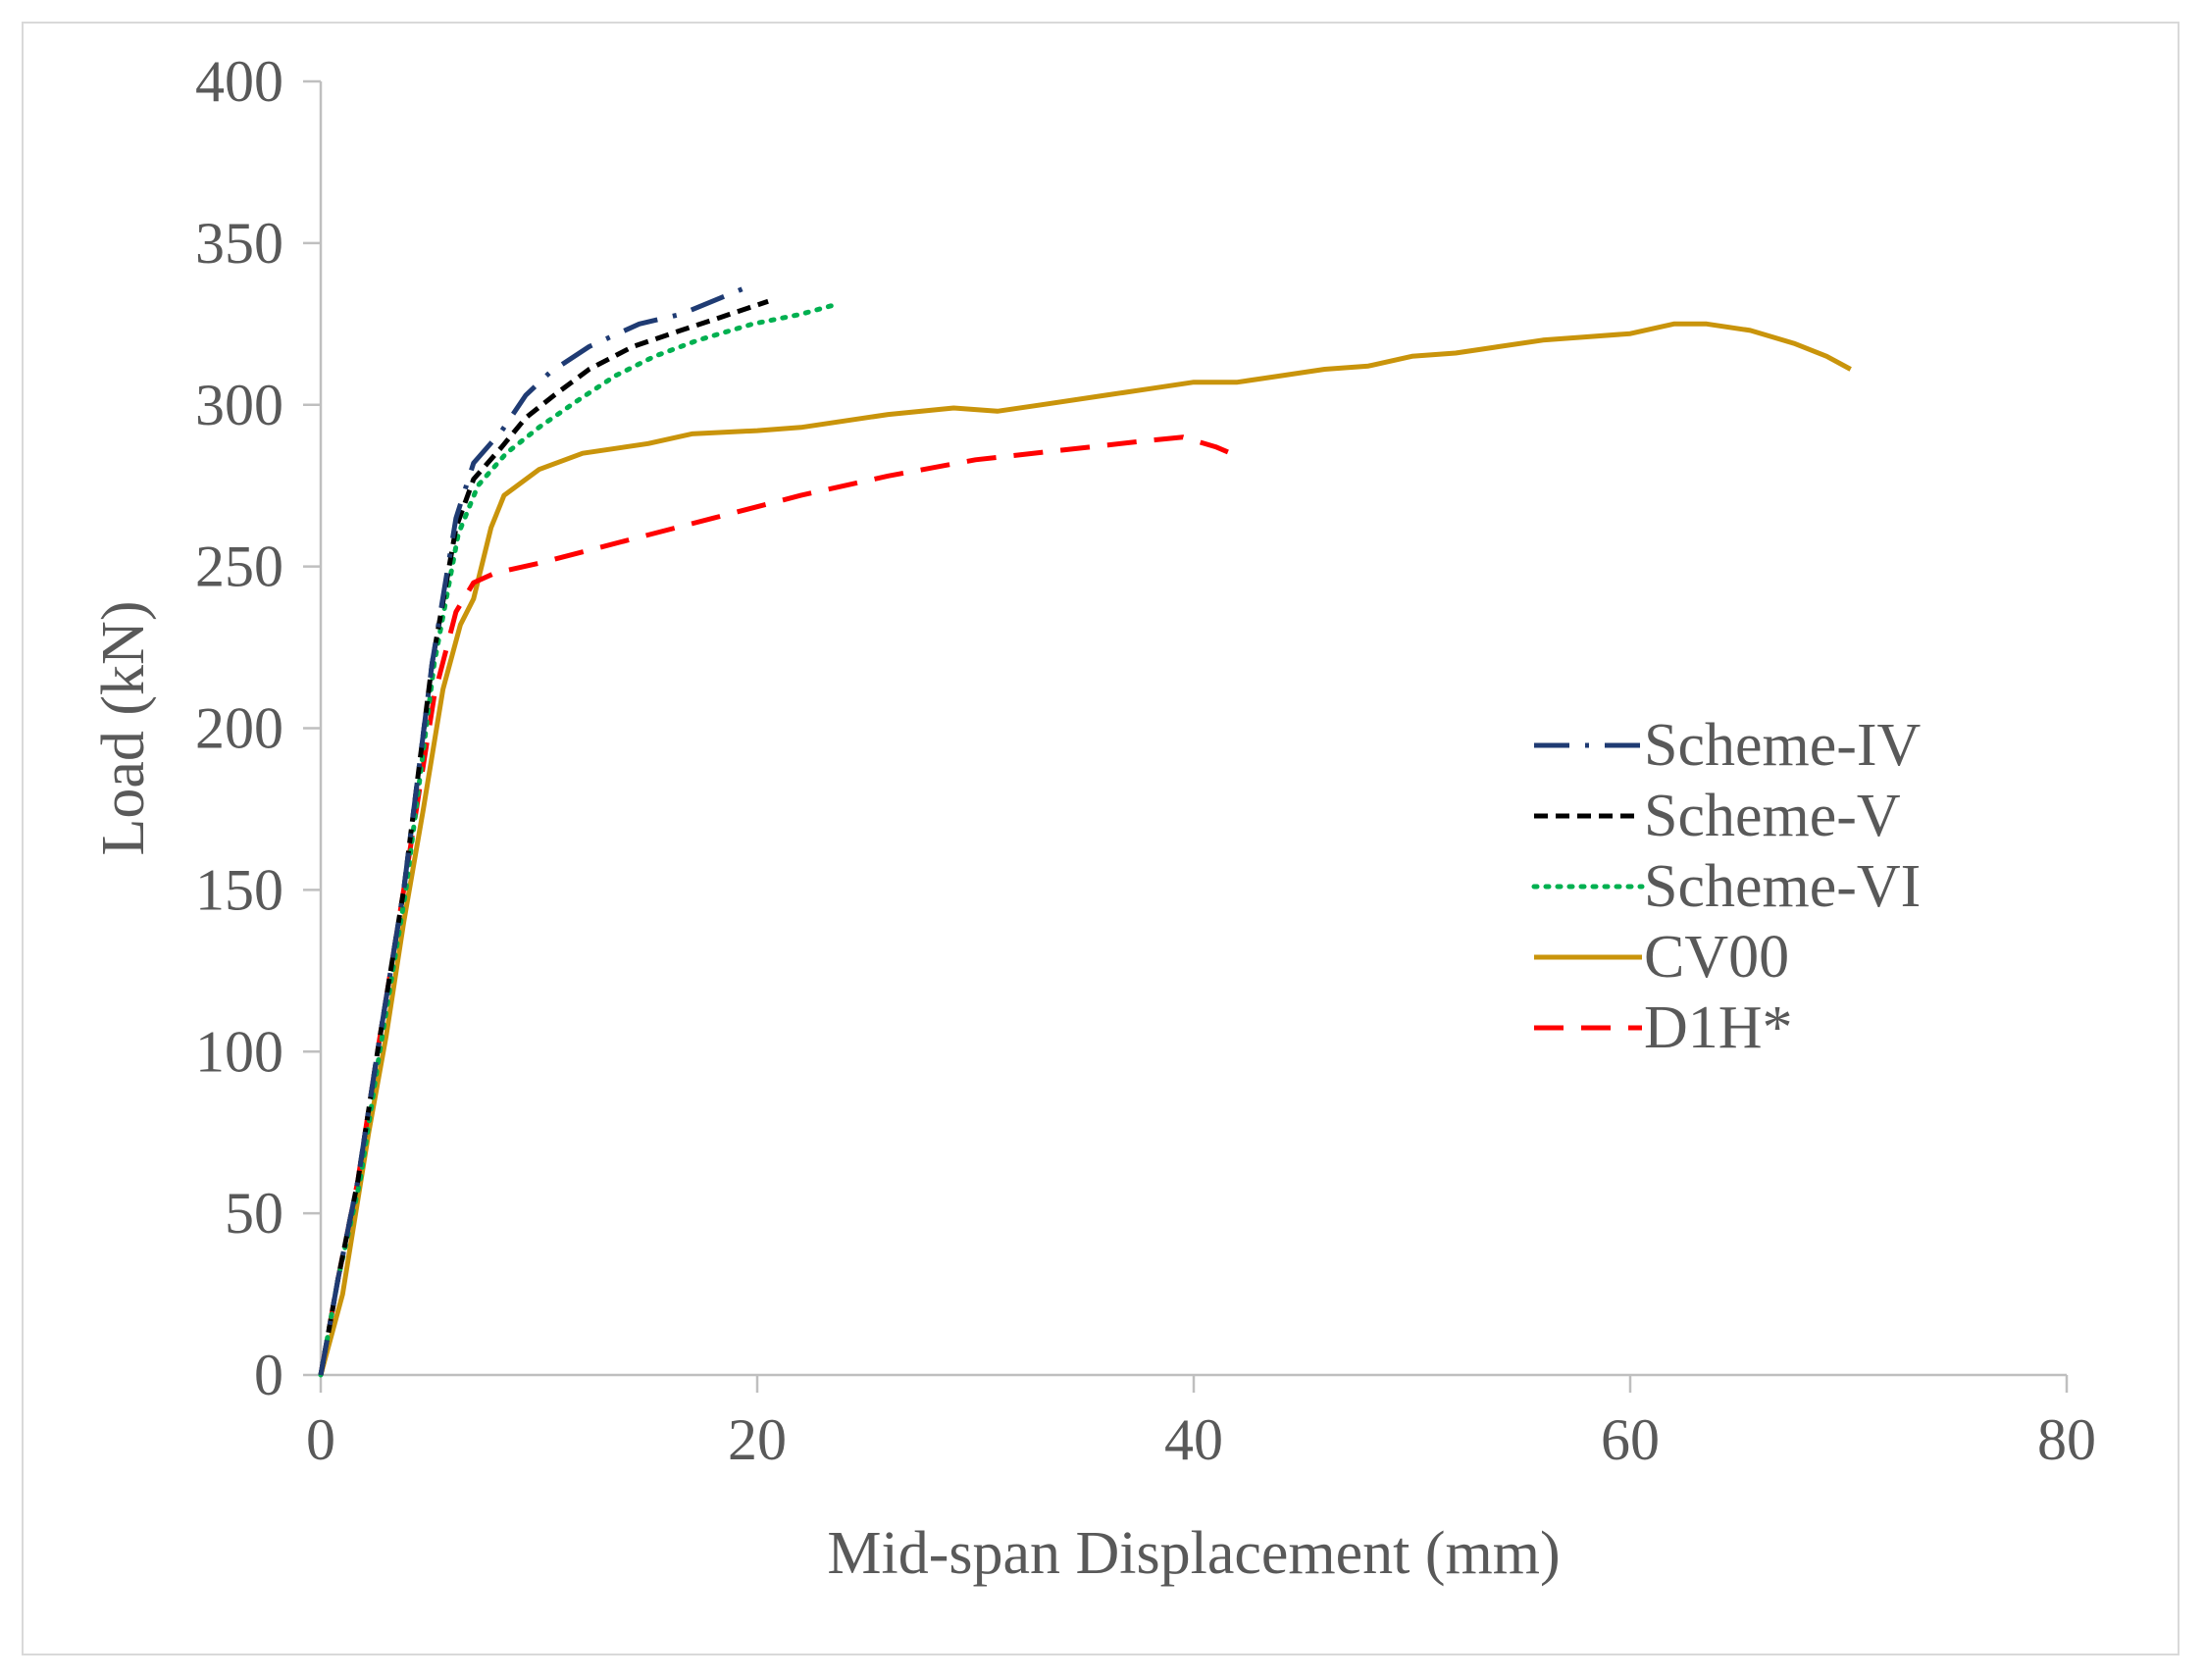  What do you see at coordinates (1630, 1439) in the screenshot?
I see `x-tick-label: 60` at bounding box center [1630, 1439].